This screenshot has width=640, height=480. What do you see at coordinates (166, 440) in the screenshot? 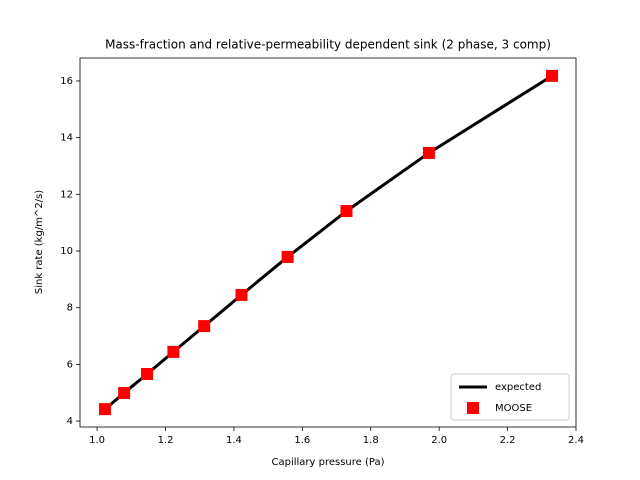
I see `x-tick-label: 1.2` at bounding box center [166, 440].